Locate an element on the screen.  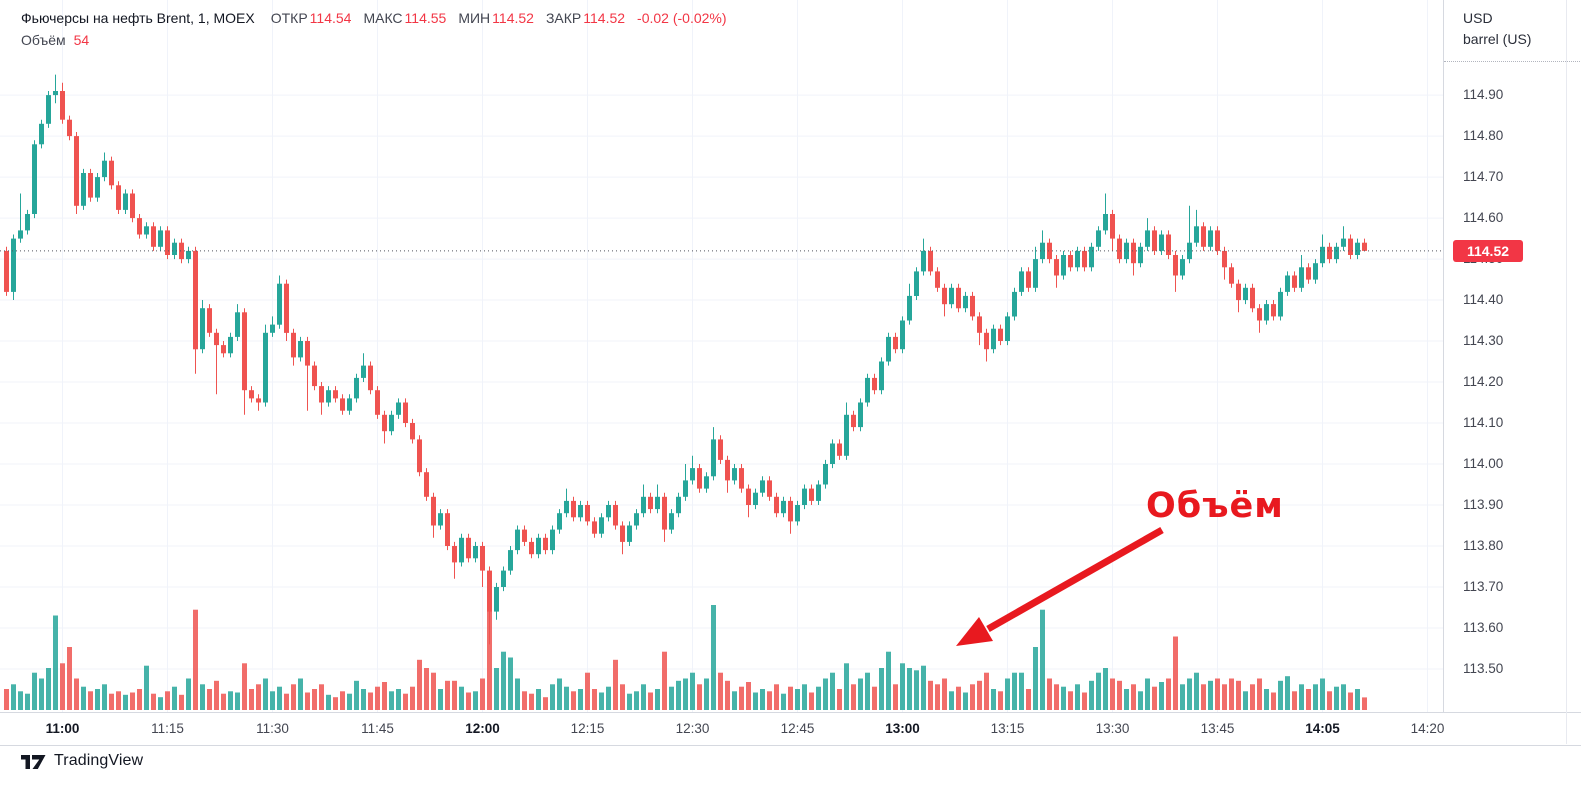
time-tick-label: 14:20 is located at coordinates (1427, 728).